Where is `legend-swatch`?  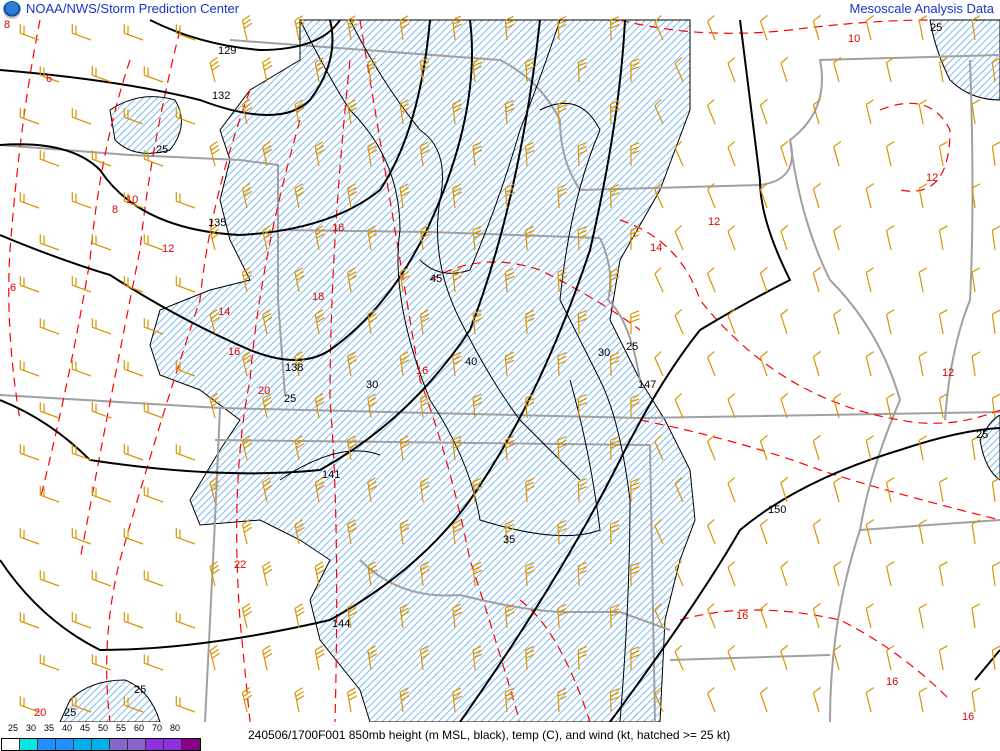
legend-swatch is located at coordinates (119, 744).